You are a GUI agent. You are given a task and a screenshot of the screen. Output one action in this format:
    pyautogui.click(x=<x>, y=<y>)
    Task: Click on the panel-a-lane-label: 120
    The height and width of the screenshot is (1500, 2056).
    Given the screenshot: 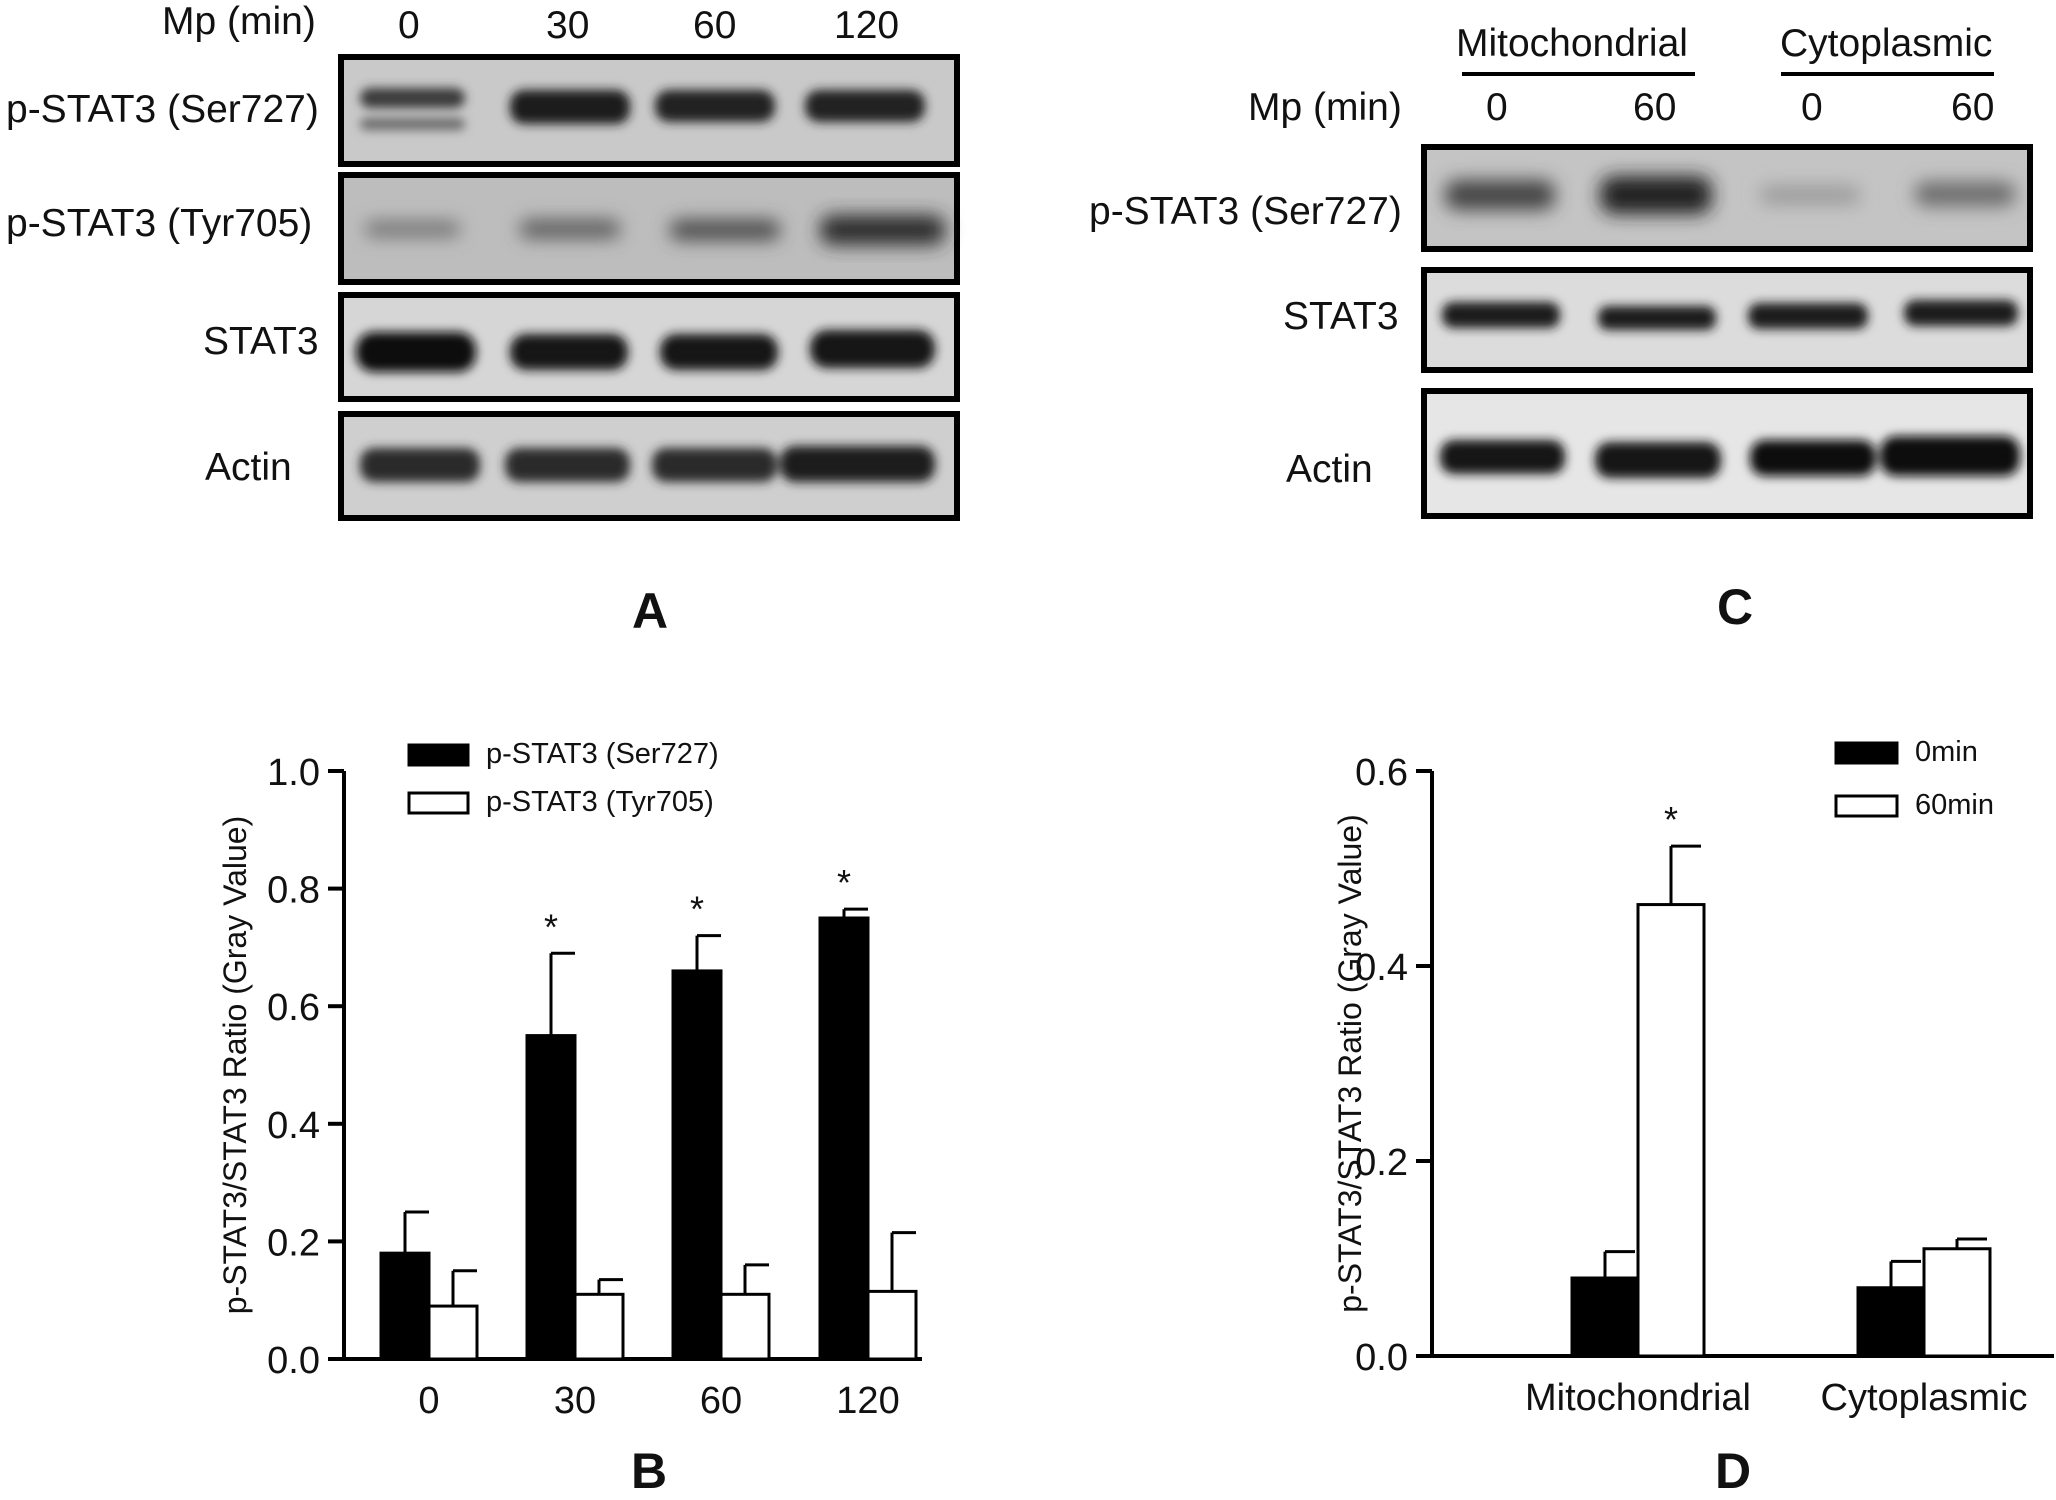 What is the action you would take?
    pyautogui.click(x=867, y=25)
    